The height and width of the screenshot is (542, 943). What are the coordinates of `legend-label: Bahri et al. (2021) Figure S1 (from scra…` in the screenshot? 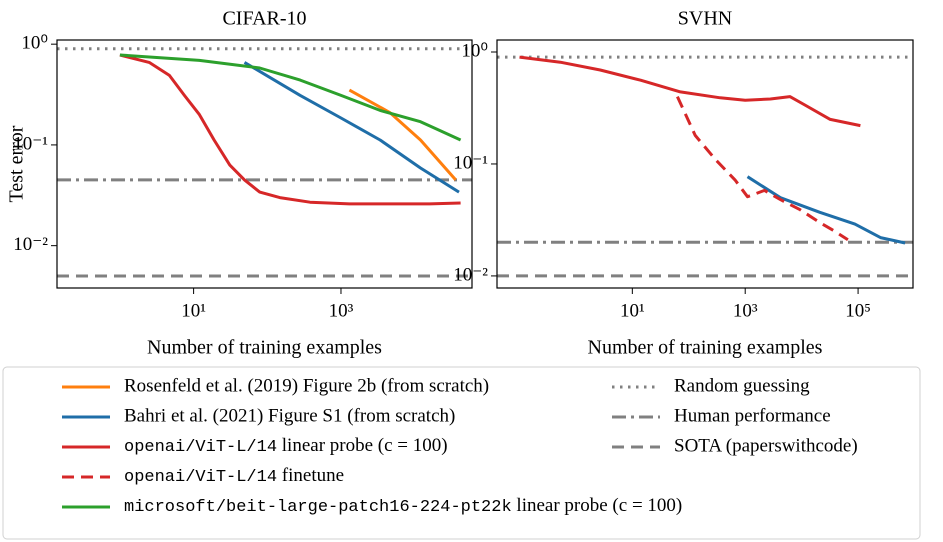 It's located at (289, 415).